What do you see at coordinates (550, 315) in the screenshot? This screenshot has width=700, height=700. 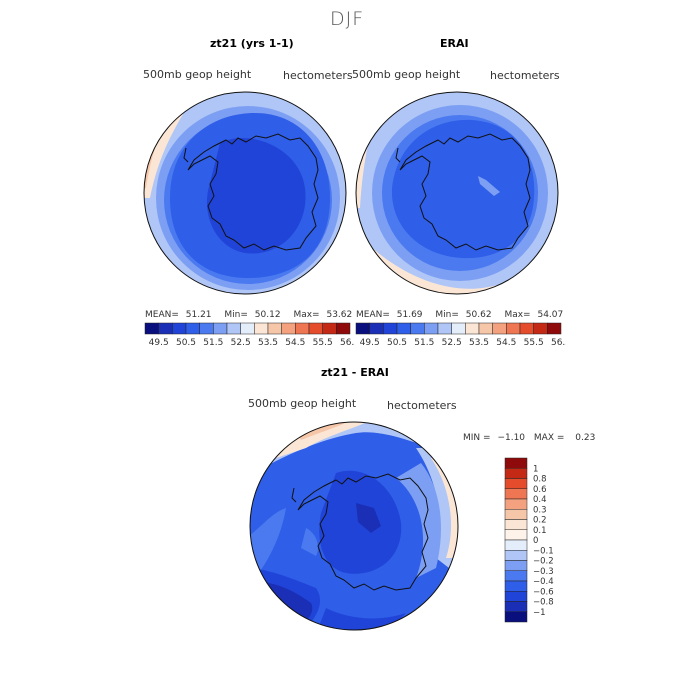 I see `panel-2-max-value: 54.07` at bounding box center [550, 315].